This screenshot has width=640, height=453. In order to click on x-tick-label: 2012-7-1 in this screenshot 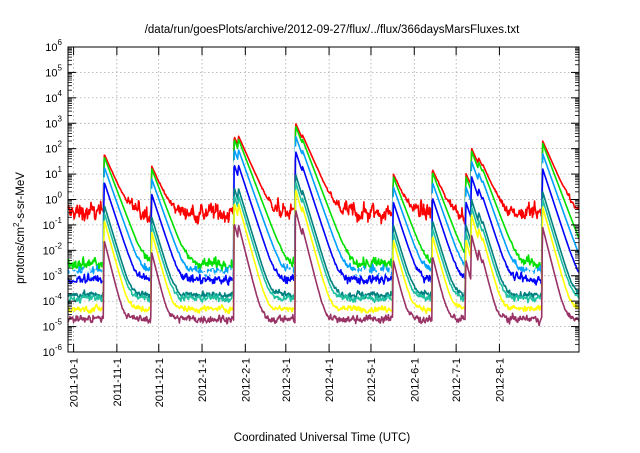, I will do `click(457, 380)`.